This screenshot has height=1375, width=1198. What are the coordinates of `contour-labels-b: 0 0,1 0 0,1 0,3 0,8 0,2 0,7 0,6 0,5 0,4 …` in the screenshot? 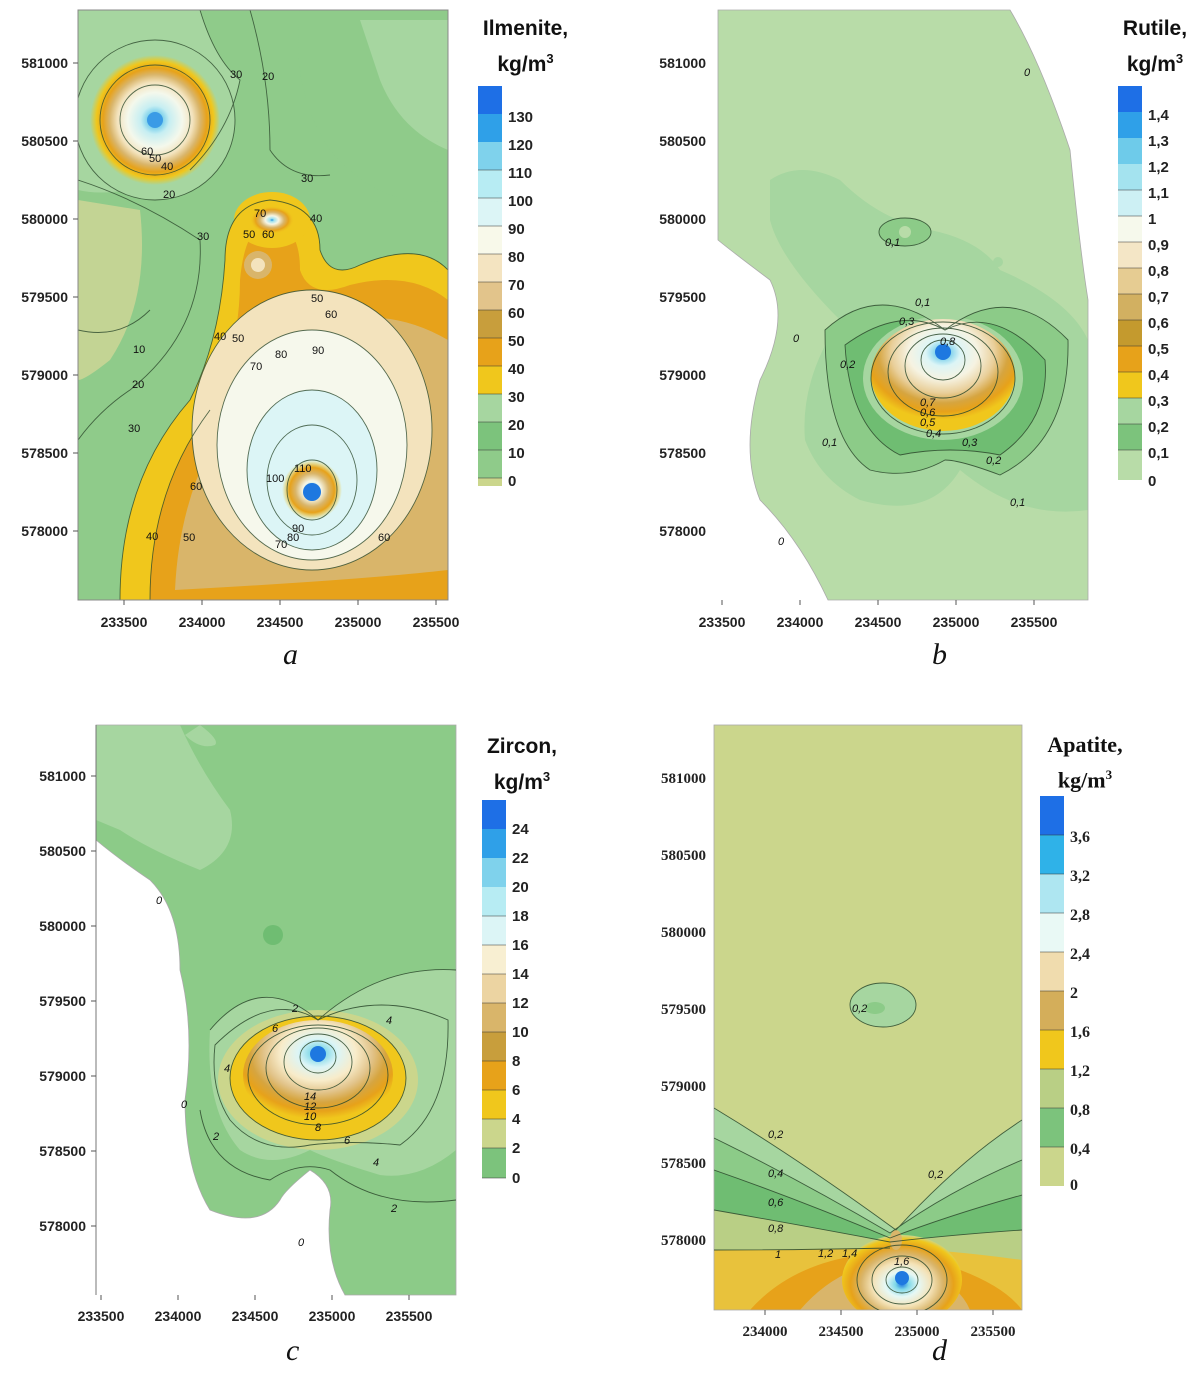 It's located at (904, 307).